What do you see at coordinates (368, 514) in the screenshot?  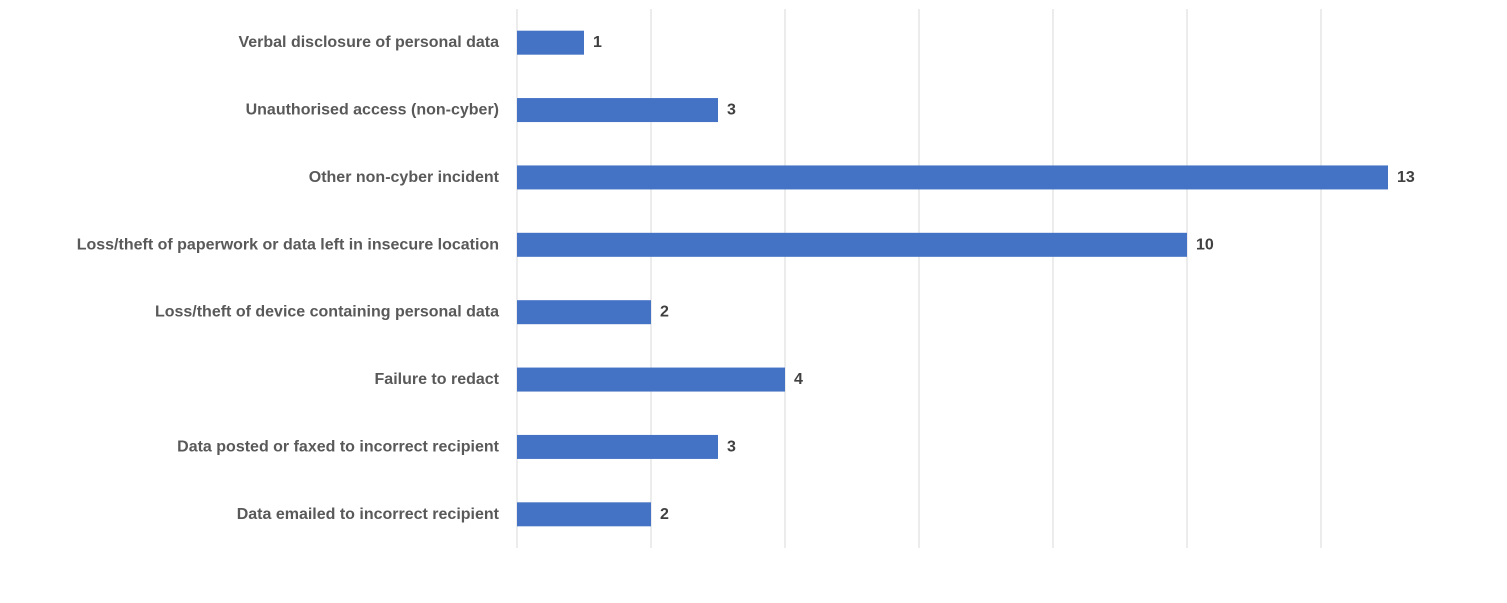 I see `category-label: Data emailed to incorrect recipient` at bounding box center [368, 514].